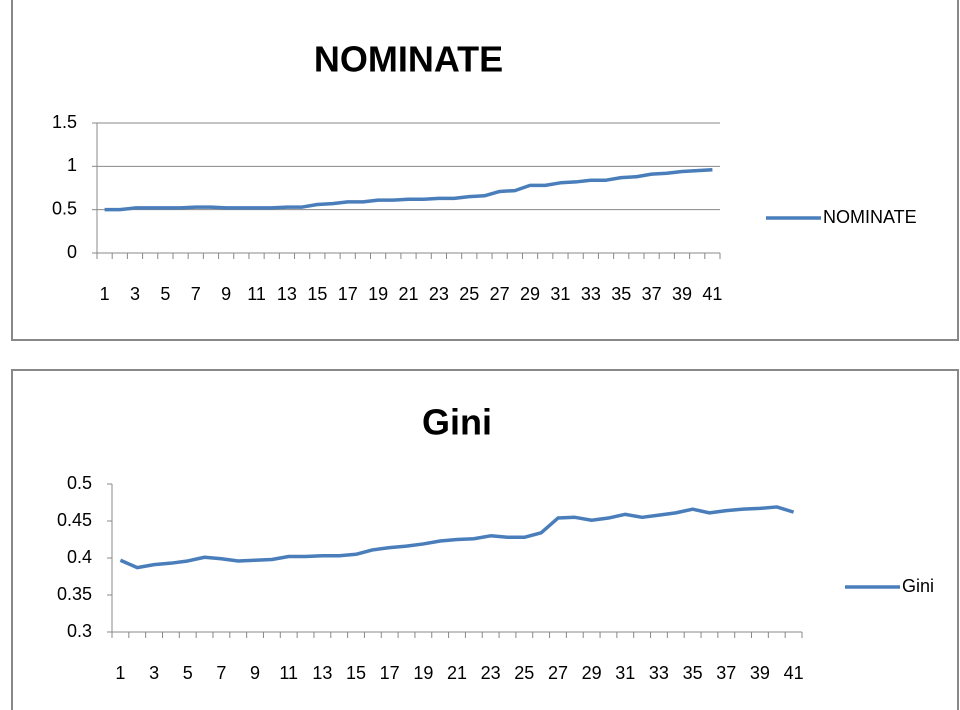 The width and height of the screenshot is (960, 710). What do you see at coordinates (870, 217) in the screenshot?
I see `legend-label: NOMINATE` at bounding box center [870, 217].